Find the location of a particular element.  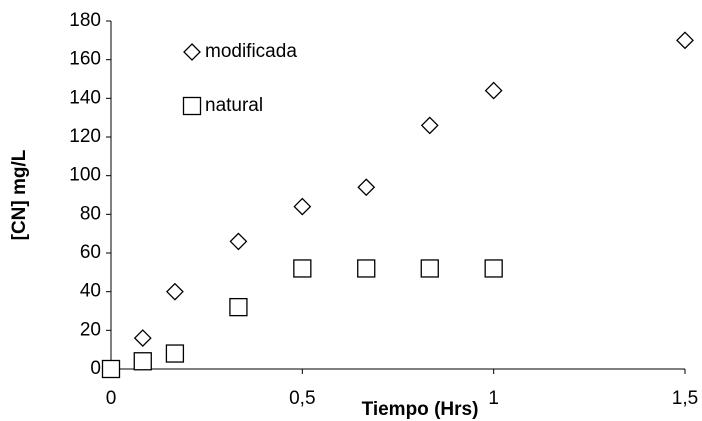

y-tick-label: 20 is located at coordinates (90, 329).